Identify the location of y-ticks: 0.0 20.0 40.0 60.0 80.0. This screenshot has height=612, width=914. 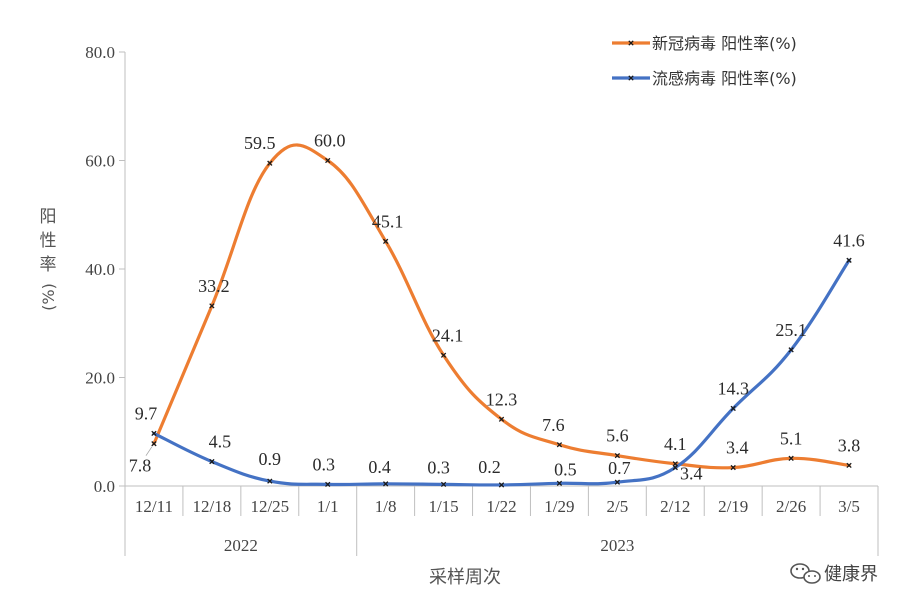
(105, 269).